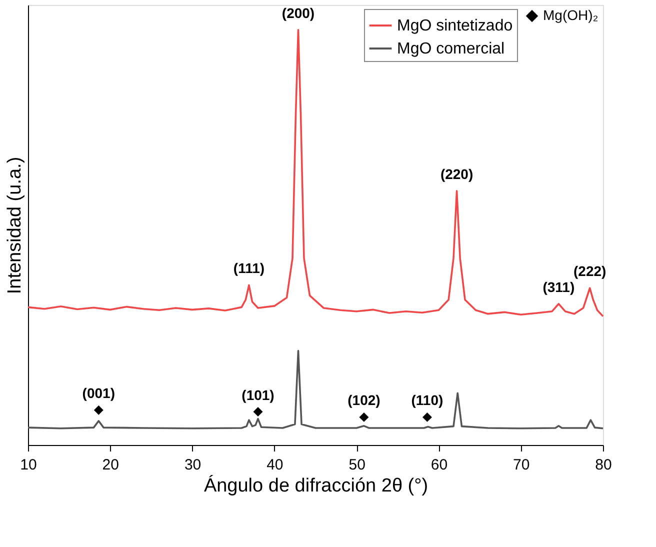  Describe the element at coordinates (427, 400) in the screenshot. I see `annotation: (110)` at that location.